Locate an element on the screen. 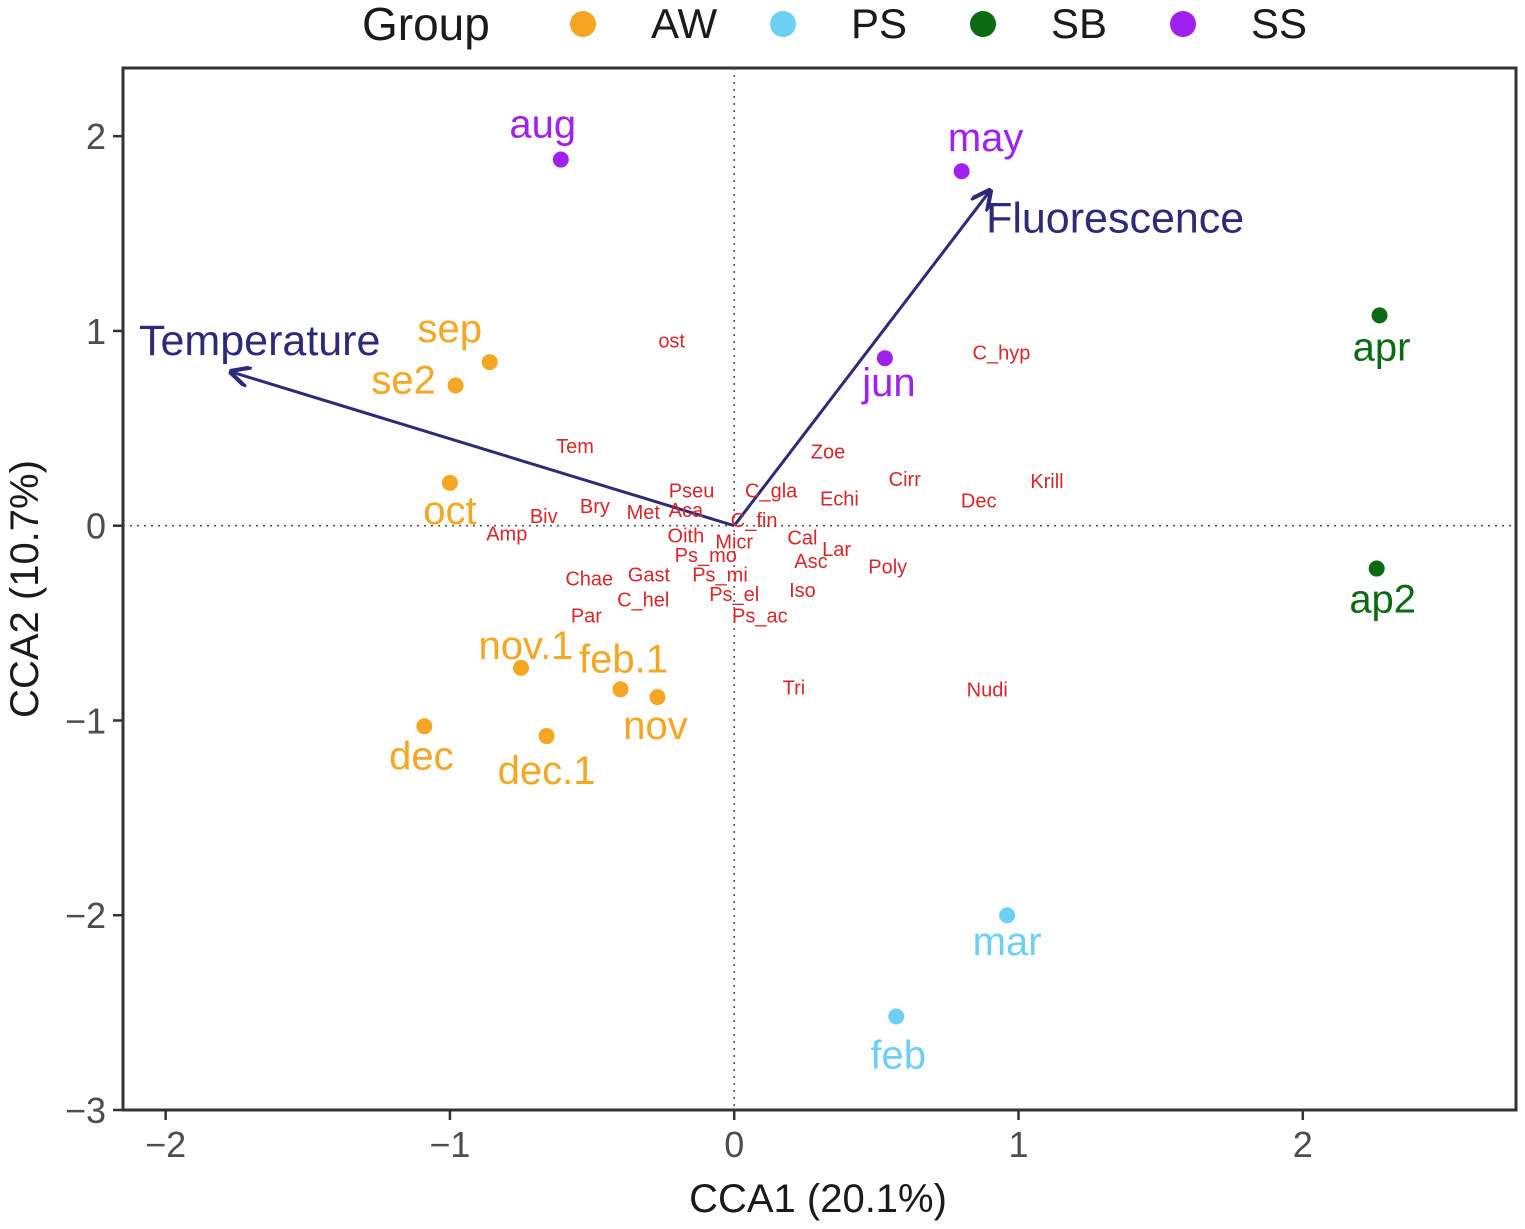  sample-label-feb.1: feb.1 is located at coordinates (623, 659).